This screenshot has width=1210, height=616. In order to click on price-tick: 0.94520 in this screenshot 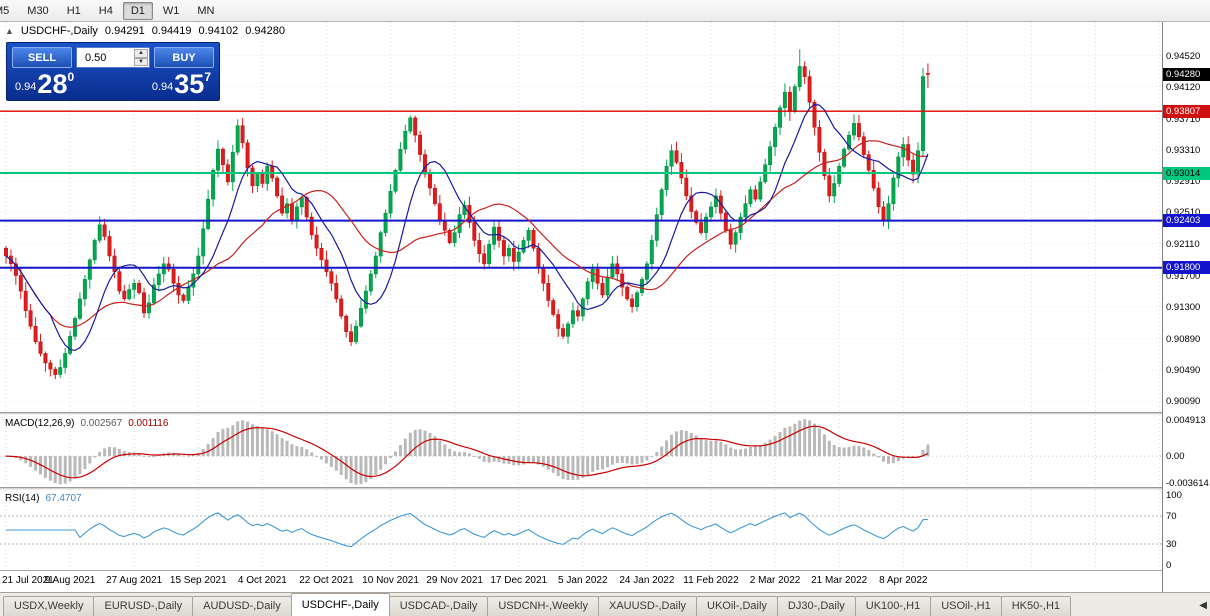, I will do `click(1183, 56)`.